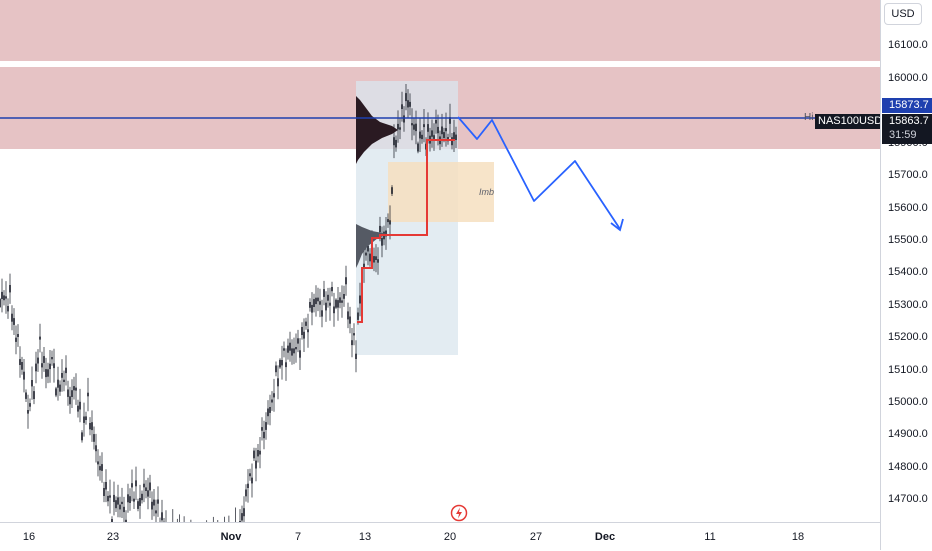 This screenshot has width=932, height=551. I want to click on price-tick: 15700.0, so click(908, 175).